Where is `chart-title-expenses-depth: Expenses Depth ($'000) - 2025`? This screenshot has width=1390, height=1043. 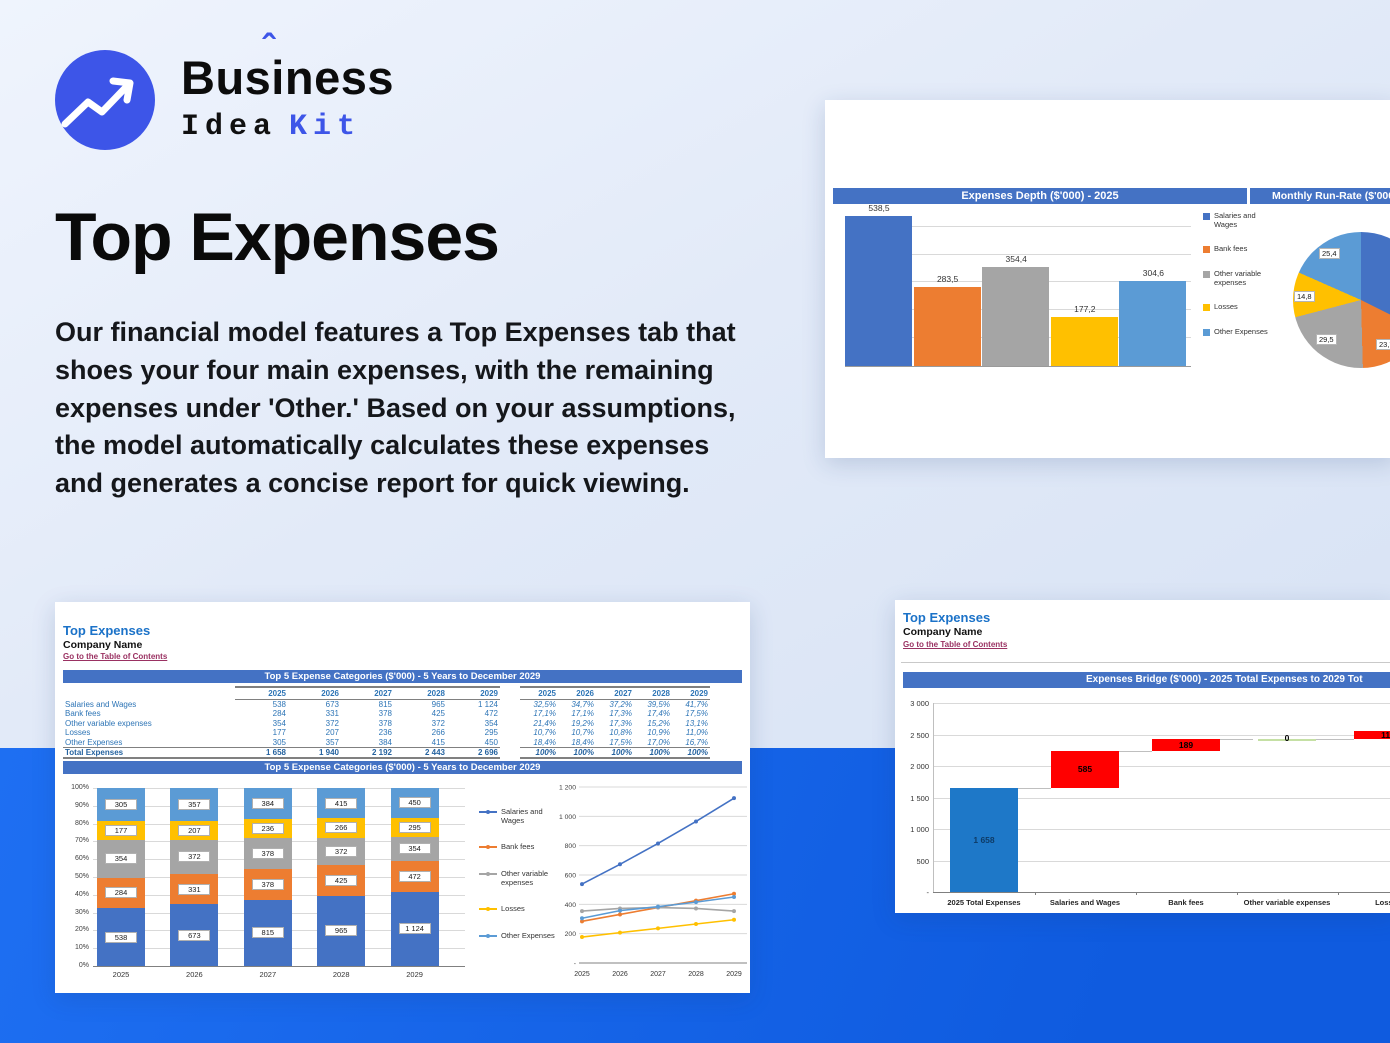
chart-title-expenses-depth: Expenses Depth ($'000) - 2025 is located at coordinates (1040, 196).